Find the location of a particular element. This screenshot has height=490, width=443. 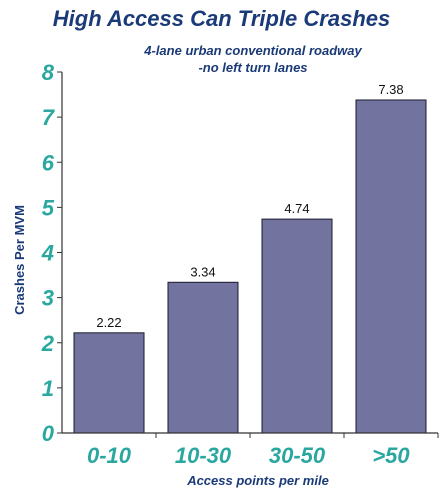

y-tick-label: 2 is located at coordinates (48, 343).